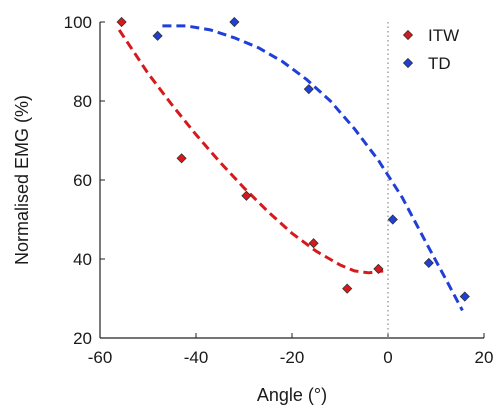 The width and height of the screenshot is (502, 412). What do you see at coordinates (430, 49) in the screenshot?
I see `legend: ITW TD` at bounding box center [430, 49].